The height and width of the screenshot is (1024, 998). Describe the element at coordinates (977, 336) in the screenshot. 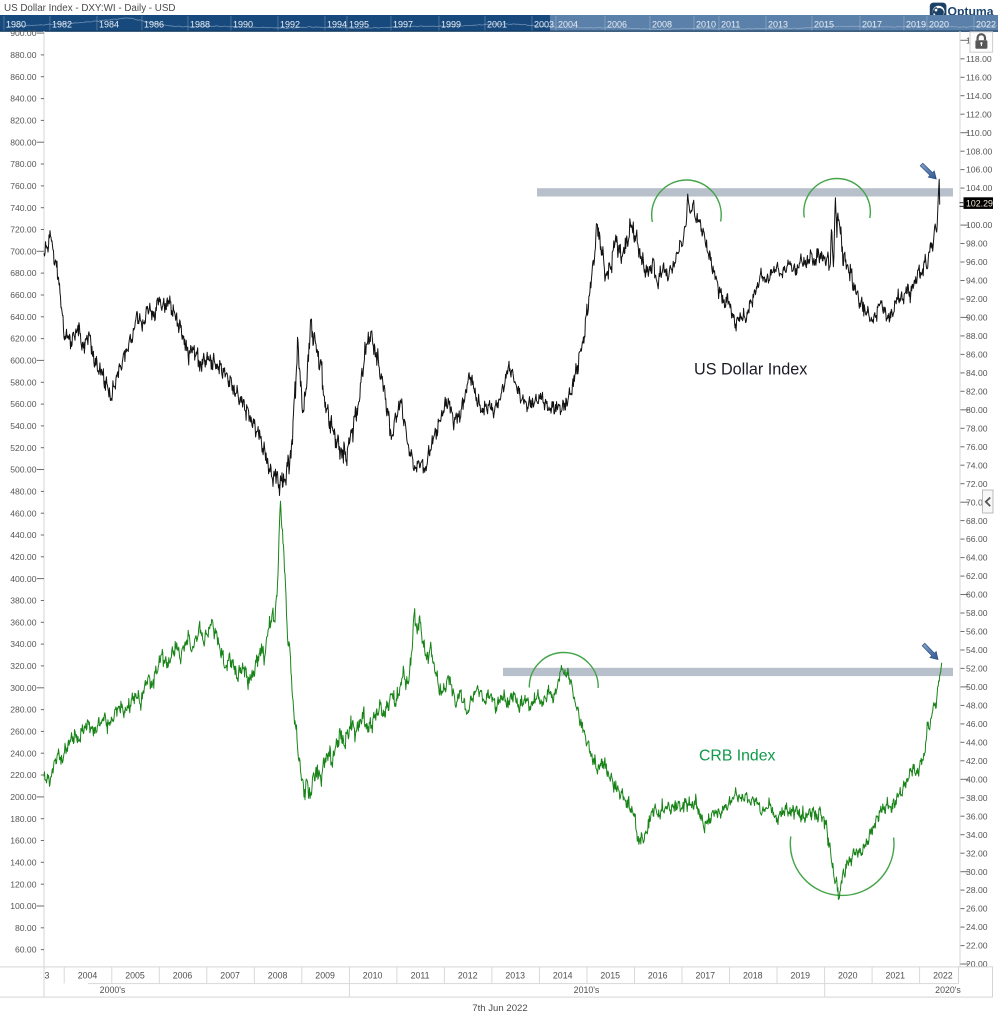

I see `svg-text: 88.00` at that location.